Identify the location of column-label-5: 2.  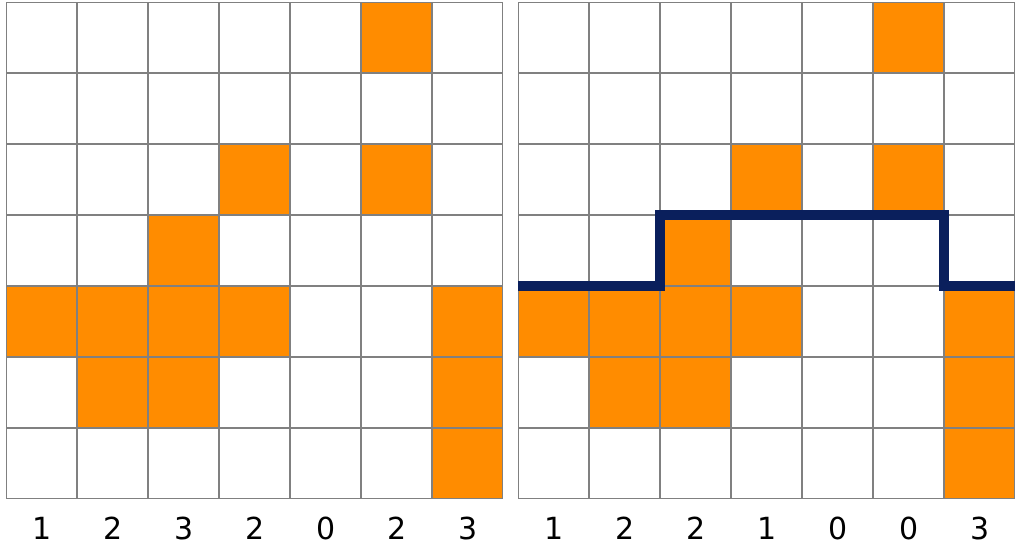
(396, 529).